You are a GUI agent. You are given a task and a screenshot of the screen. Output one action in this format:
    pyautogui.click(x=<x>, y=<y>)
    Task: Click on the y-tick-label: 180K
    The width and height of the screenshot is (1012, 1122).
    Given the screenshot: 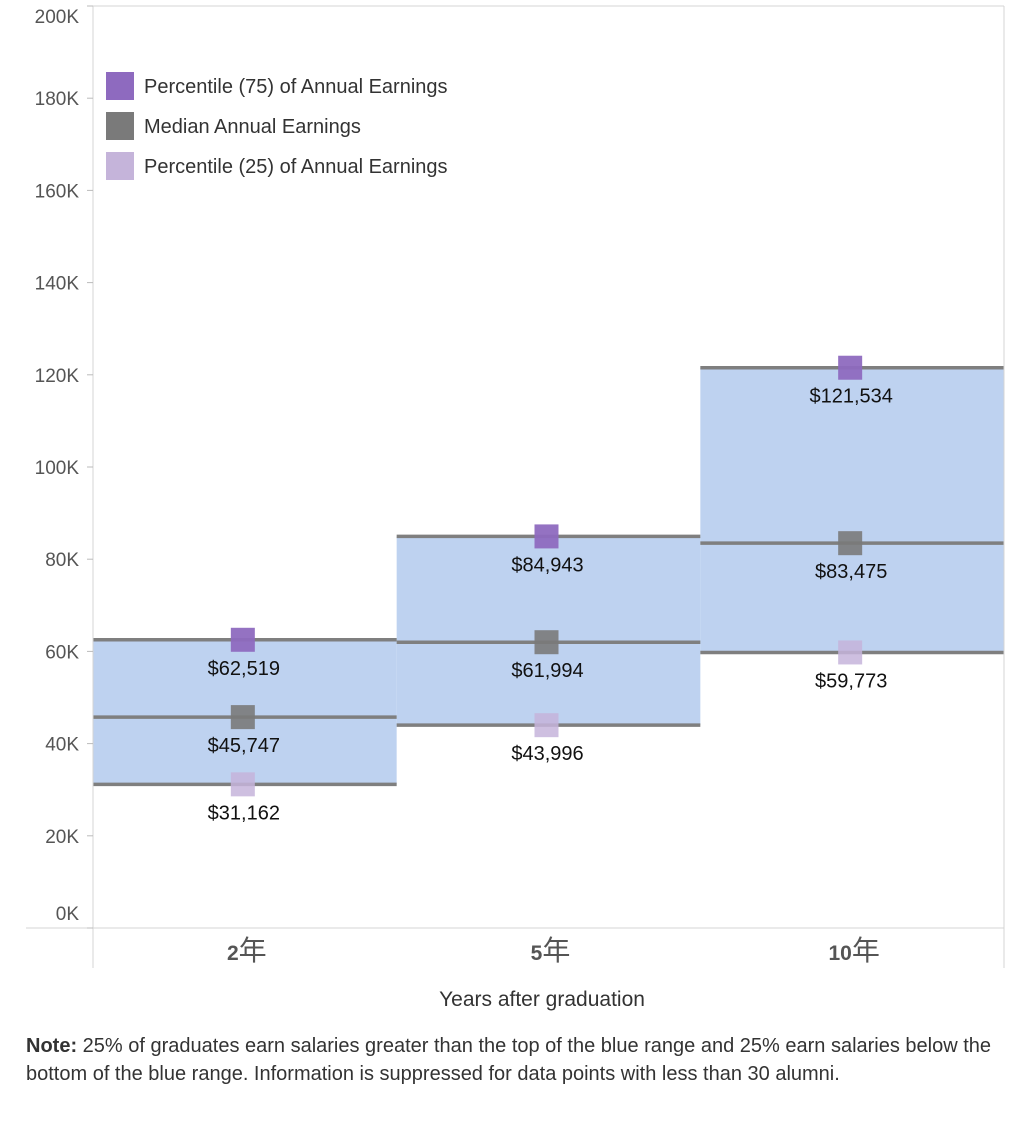 What is the action you would take?
    pyautogui.click(x=57, y=99)
    